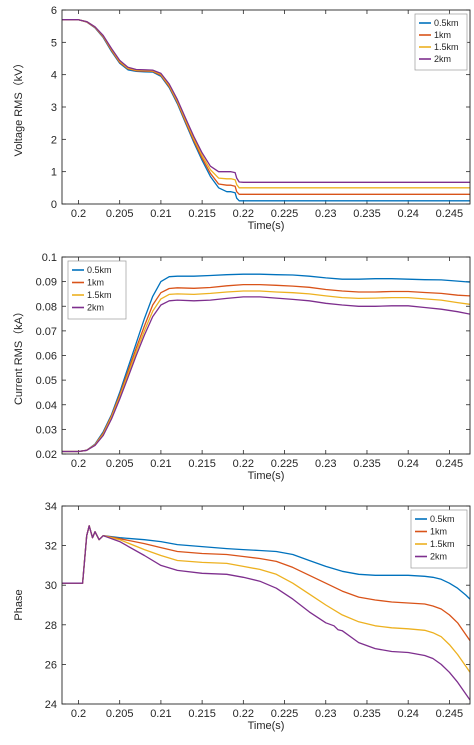 The height and width of the screenshot is (745, 474). I want to click on y-tick-label: 32, so click(51, 547).